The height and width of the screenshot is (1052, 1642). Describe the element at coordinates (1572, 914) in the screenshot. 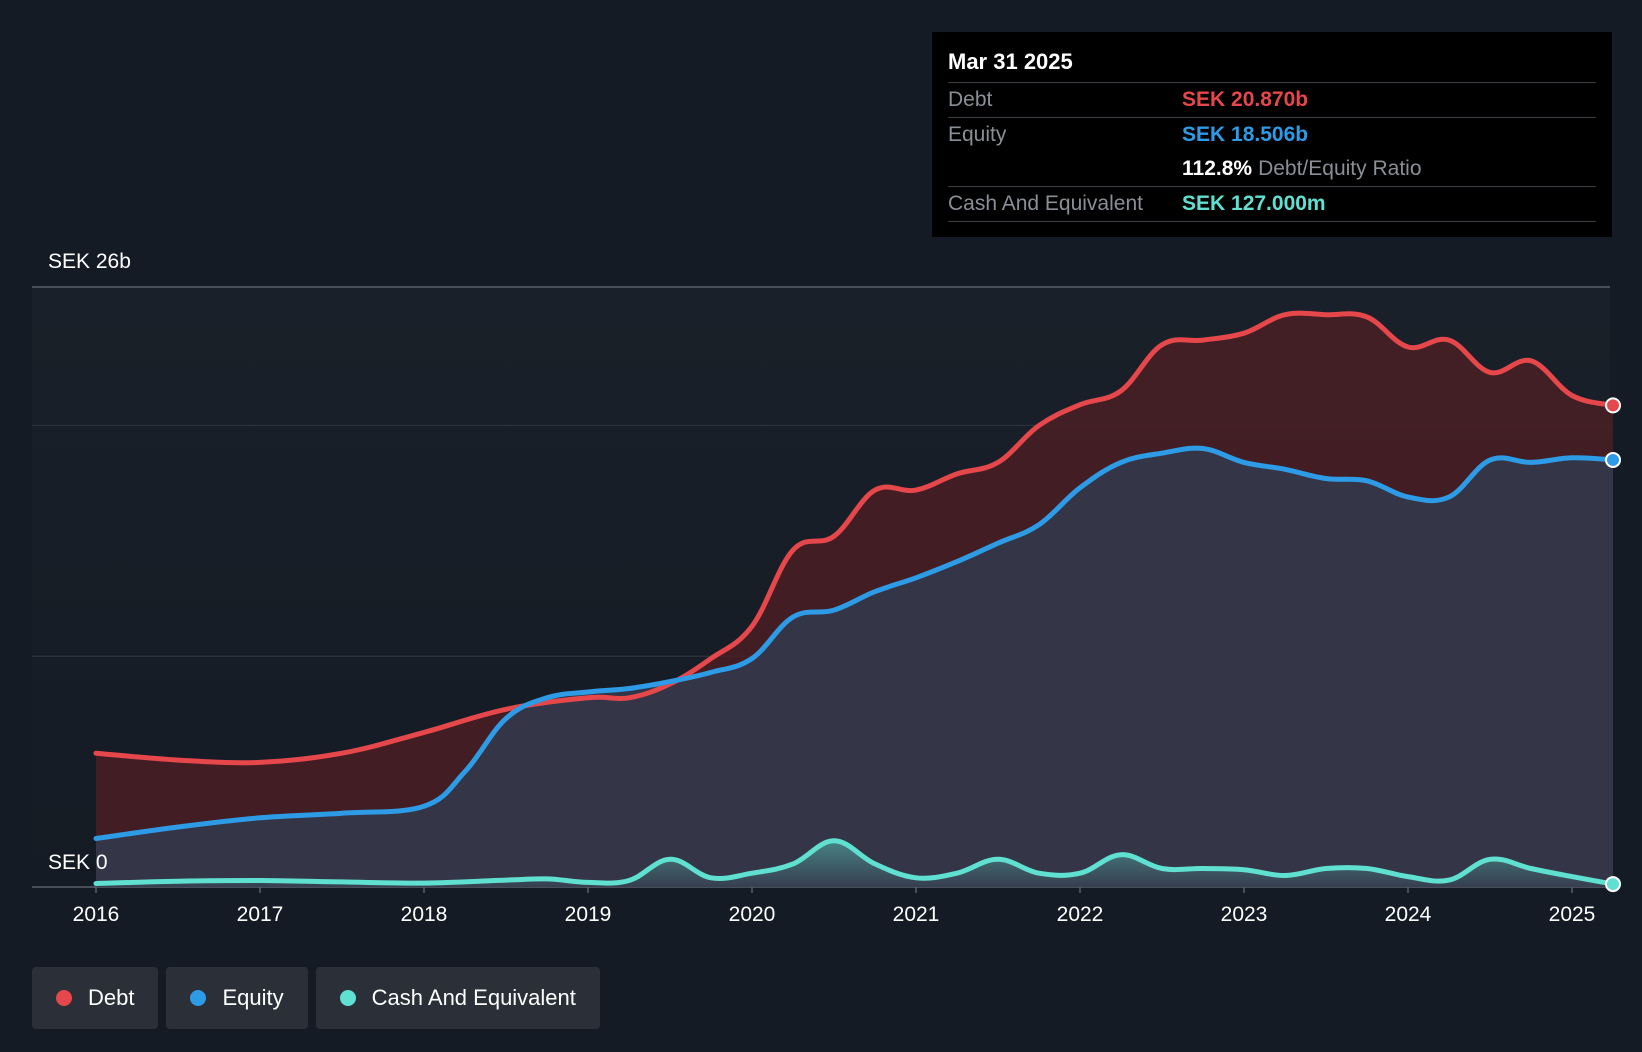

I see `x-tick-label: 2025` at that location.